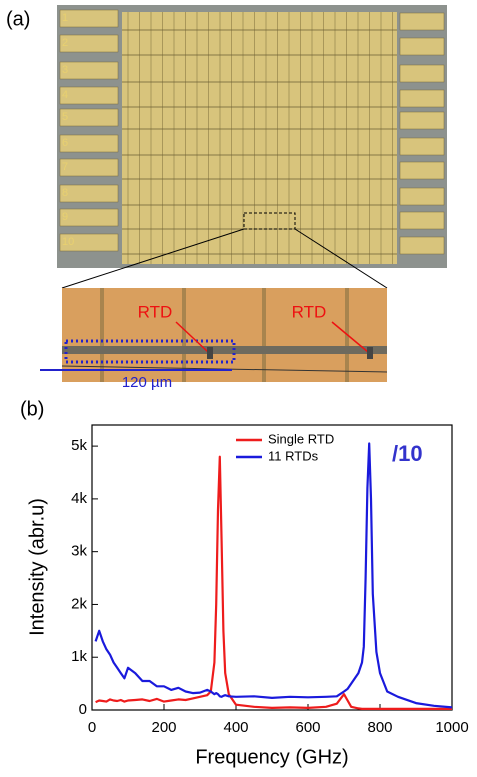 The width and height of the screenshot is (477, 777). I want to click on x-tick-label: 1000, so click(451, 727).